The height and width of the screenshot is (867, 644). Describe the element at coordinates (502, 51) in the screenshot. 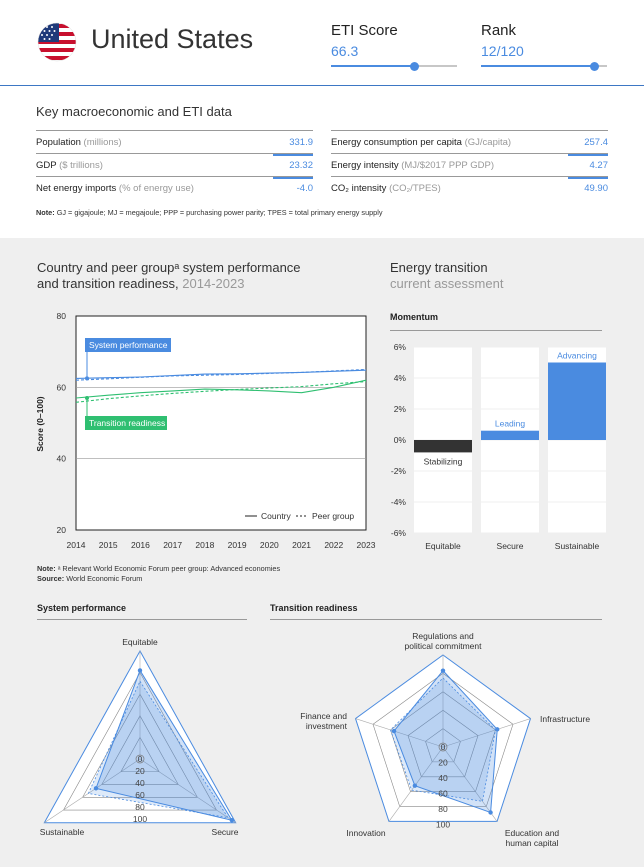

I see `rank-value: 12/120` at that location.